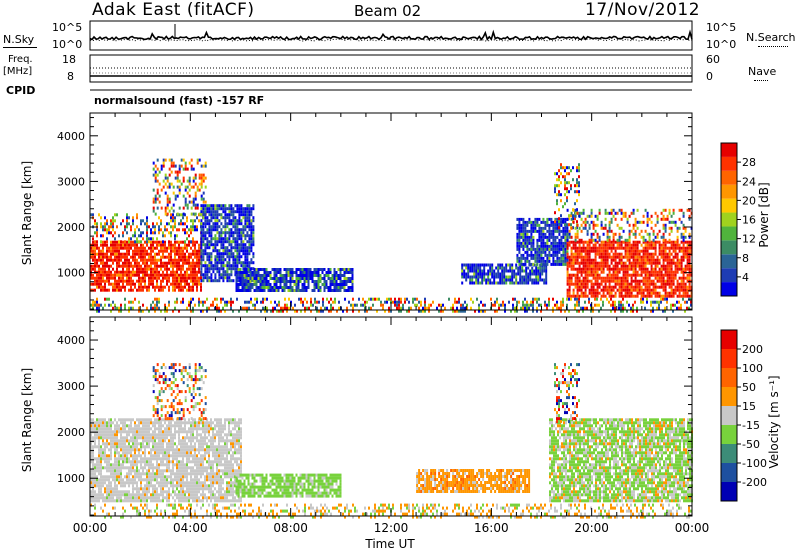 This screenshot has width=800, height=554. I want to click on nave-label: Nave, so click(762, 71).